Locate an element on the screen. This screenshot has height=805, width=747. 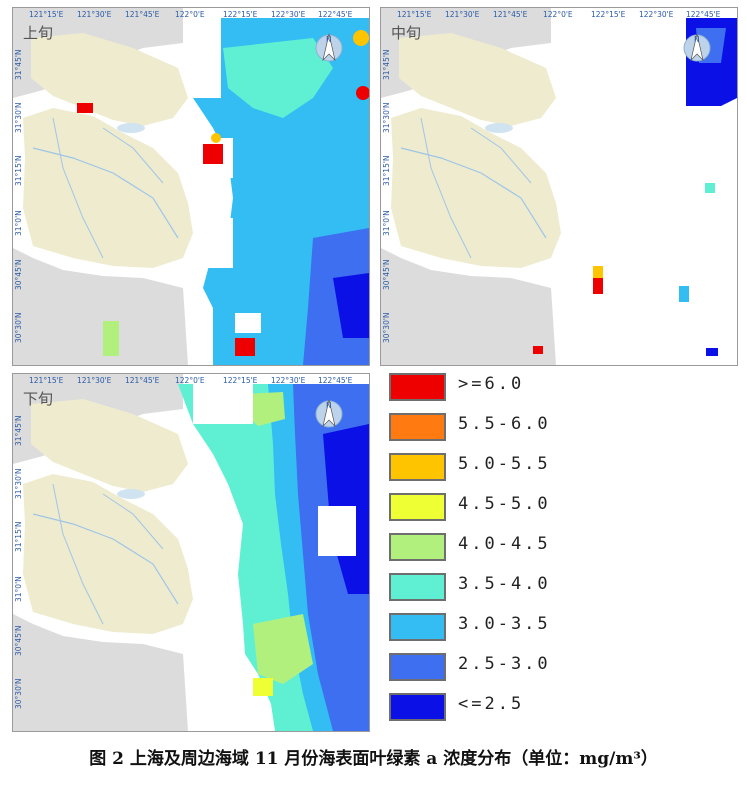
legend-label: 4.0-4.5 is located at coordinates (504, 544).